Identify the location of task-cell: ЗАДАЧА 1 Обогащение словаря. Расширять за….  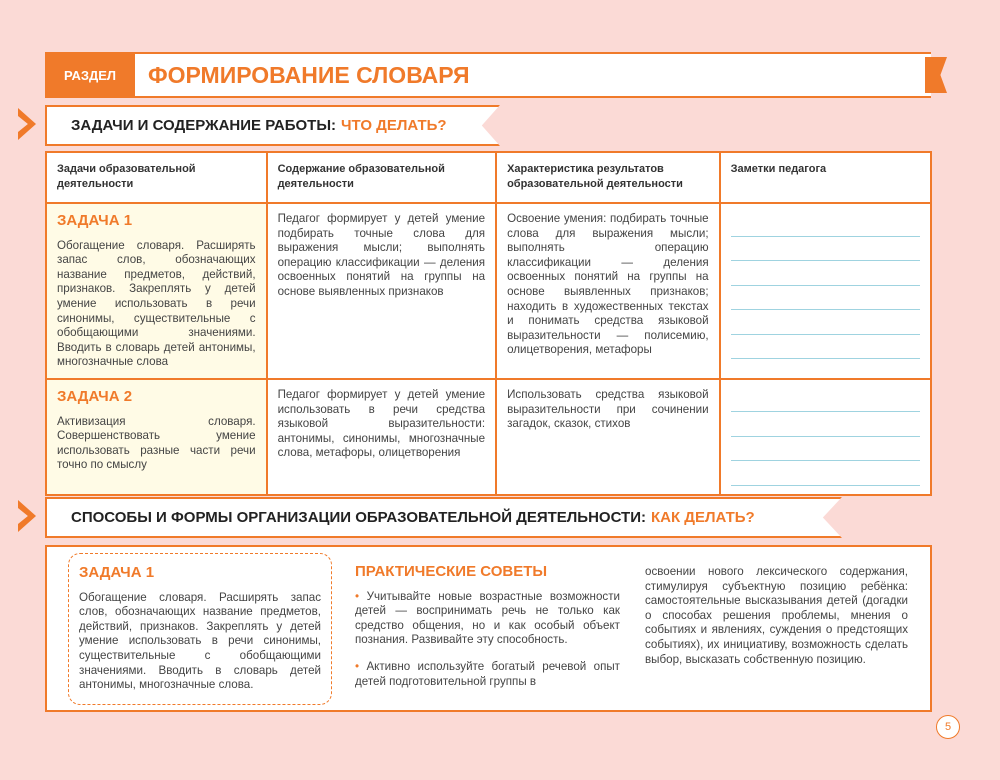
(156, 291).